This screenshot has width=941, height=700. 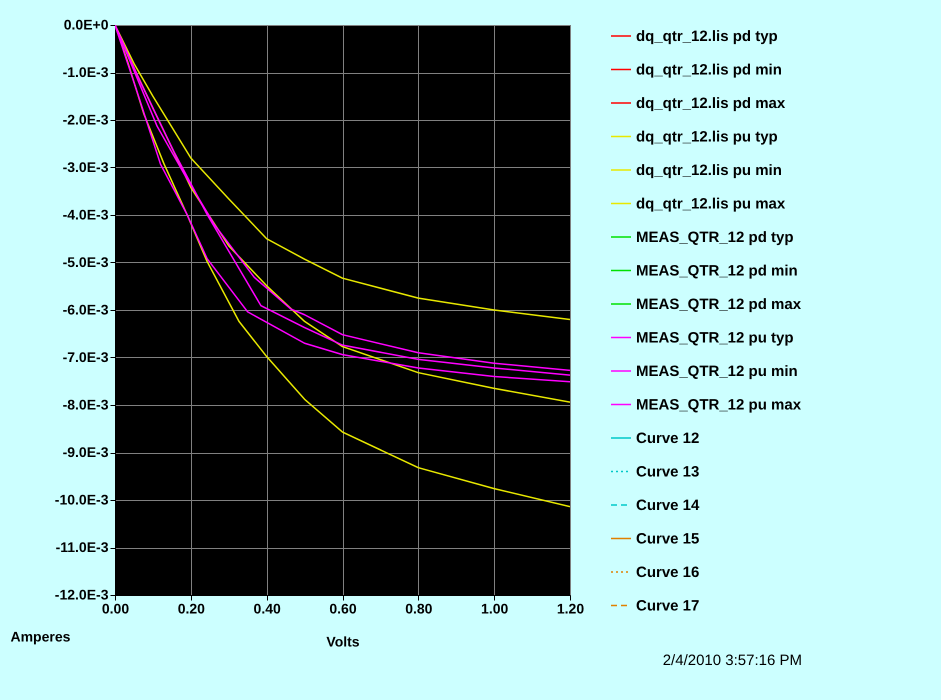 I want to click on legend-label: MEAS_QTR_12 pd min, so click(x=717, y=271).